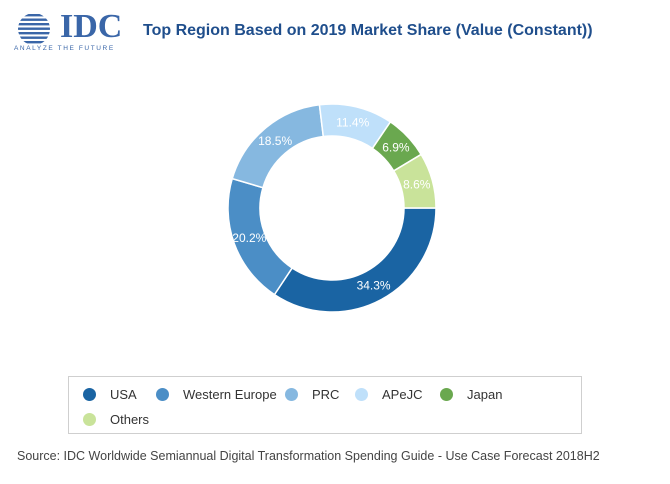 The height and width of the screenshot is (484, 670). What do you see at coordinates (249, 238) in the screenshot?
I see `data-label-western-europe: 20.2%` at bounding box center [249, 238].